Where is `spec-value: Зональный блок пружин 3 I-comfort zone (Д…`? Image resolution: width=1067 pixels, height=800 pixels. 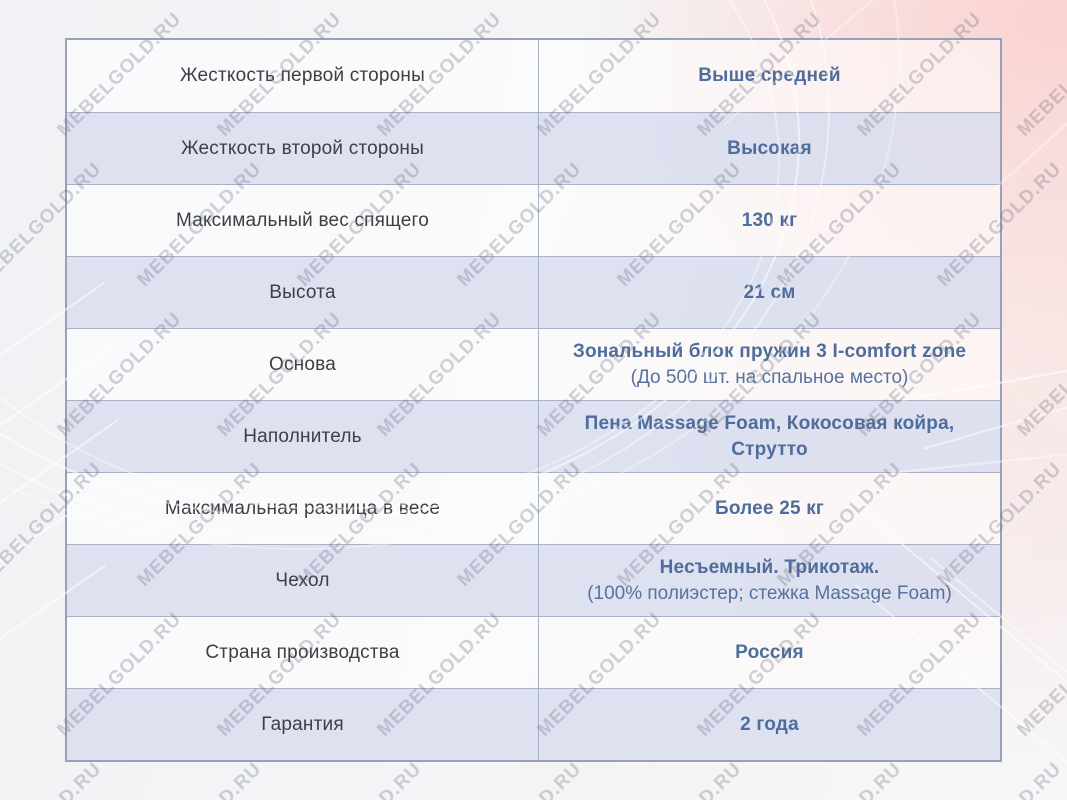 spec-value: Зональный блок пружин 3 I-comfort zone (Д… is located at coordinates (769, 364).